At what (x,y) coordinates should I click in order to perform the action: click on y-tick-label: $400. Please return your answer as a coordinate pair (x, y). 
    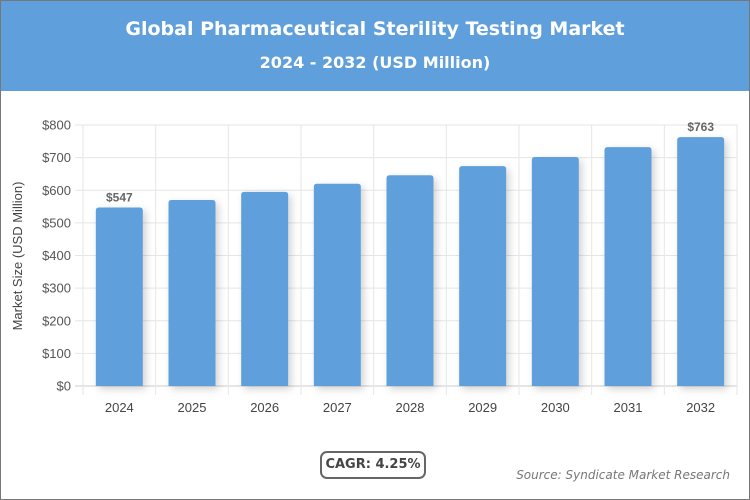
    Looking at the image, I should click on (56, 255).